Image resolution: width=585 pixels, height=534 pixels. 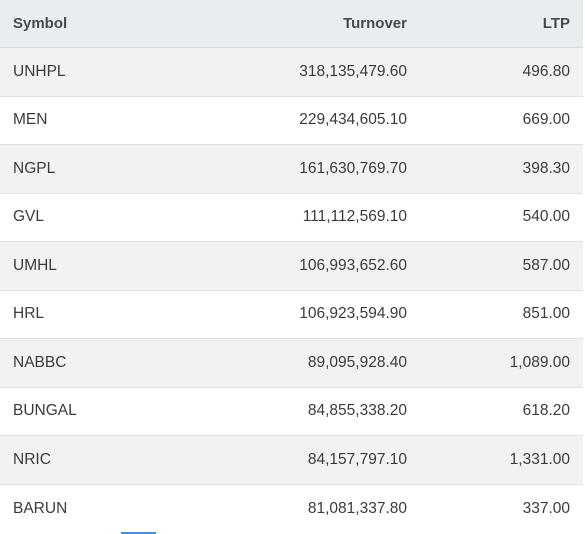 What do you see at coordinates (45, 411) in the screenshot?
I see `cell-symbol: BUNGAL` at bounding box center [45, 411].